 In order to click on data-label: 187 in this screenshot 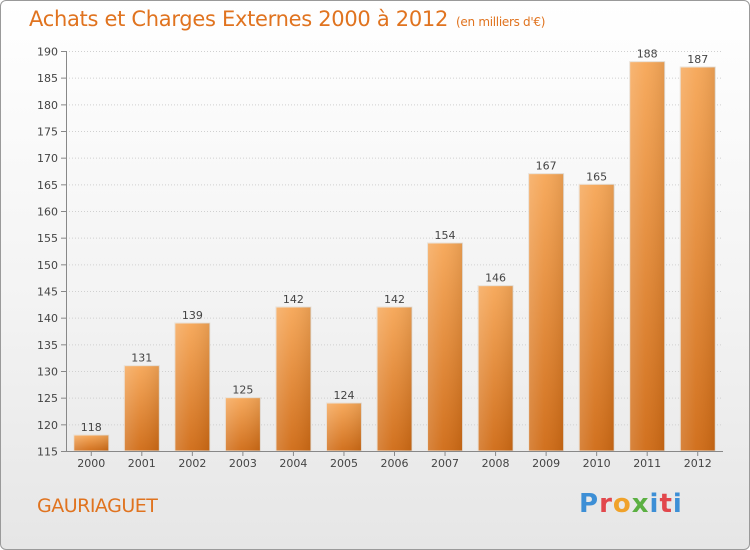, I will do `click(697, 59)`.